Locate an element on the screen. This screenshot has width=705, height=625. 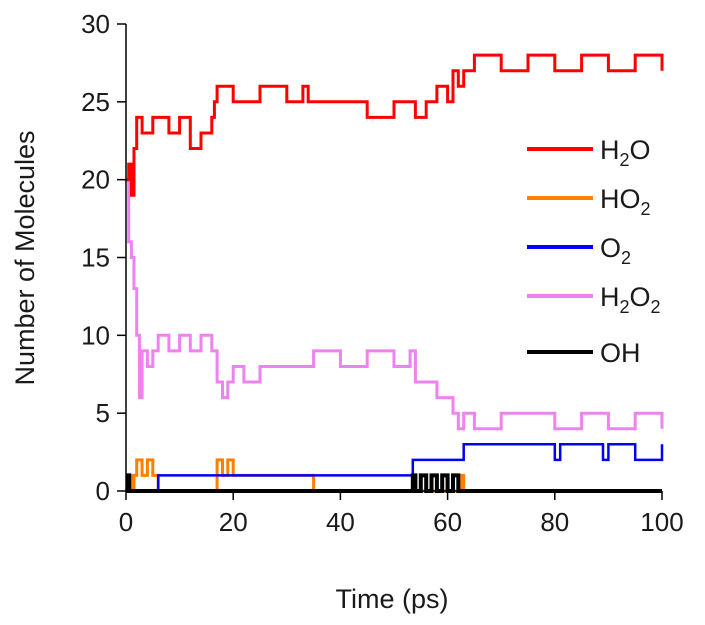
legend-label-h2o: H2O is located at coordinates (625, 152).